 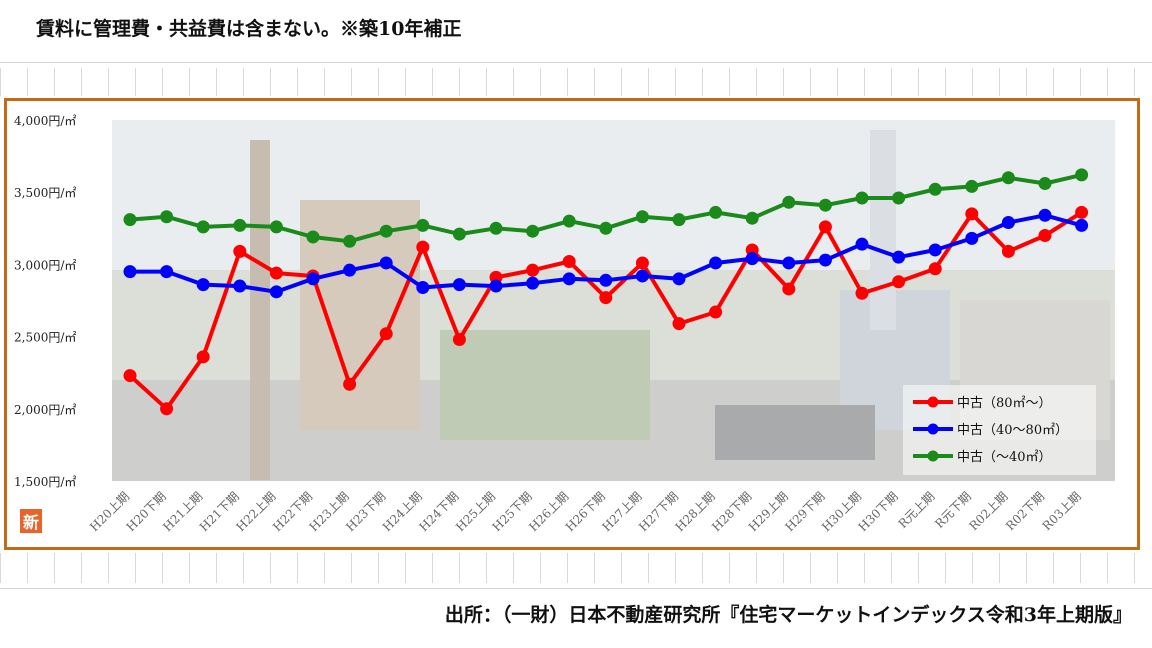 What do you see at coordinates (1062, 511) in the screenshot?
I see `x-tick-label: R03上期` at bounding box center [1062, 511].